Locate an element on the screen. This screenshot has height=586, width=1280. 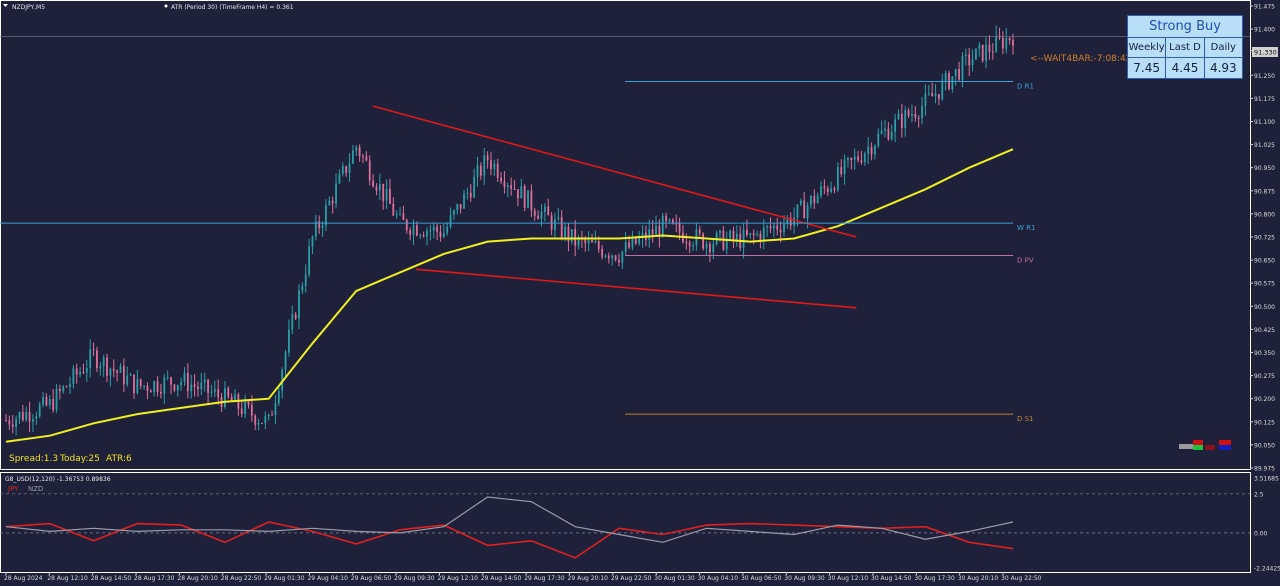
symbol-label: NZDJPY,M5 is located at coordinates (28, 7).